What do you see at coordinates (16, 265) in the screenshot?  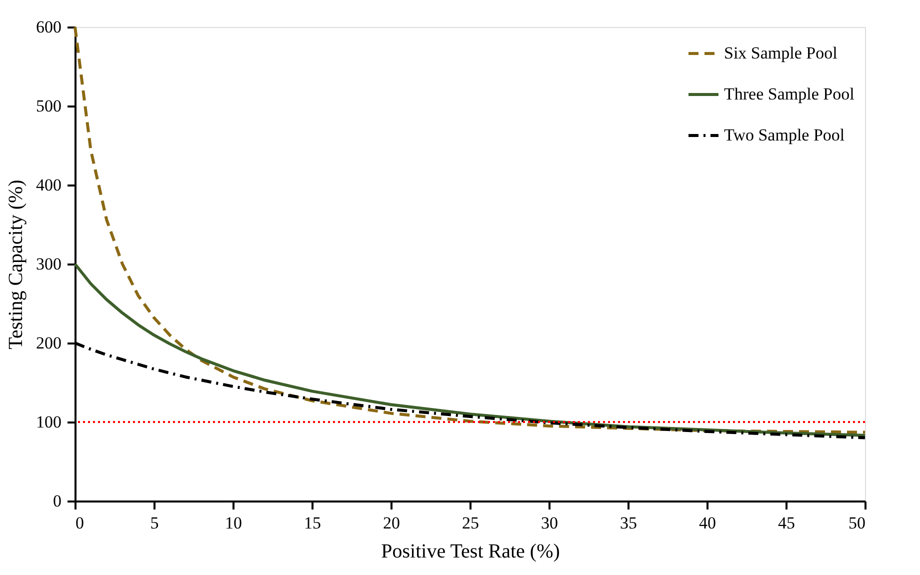 I see `y-axis-title: Testing Capacity (%)` at bounding box center [16, 265].